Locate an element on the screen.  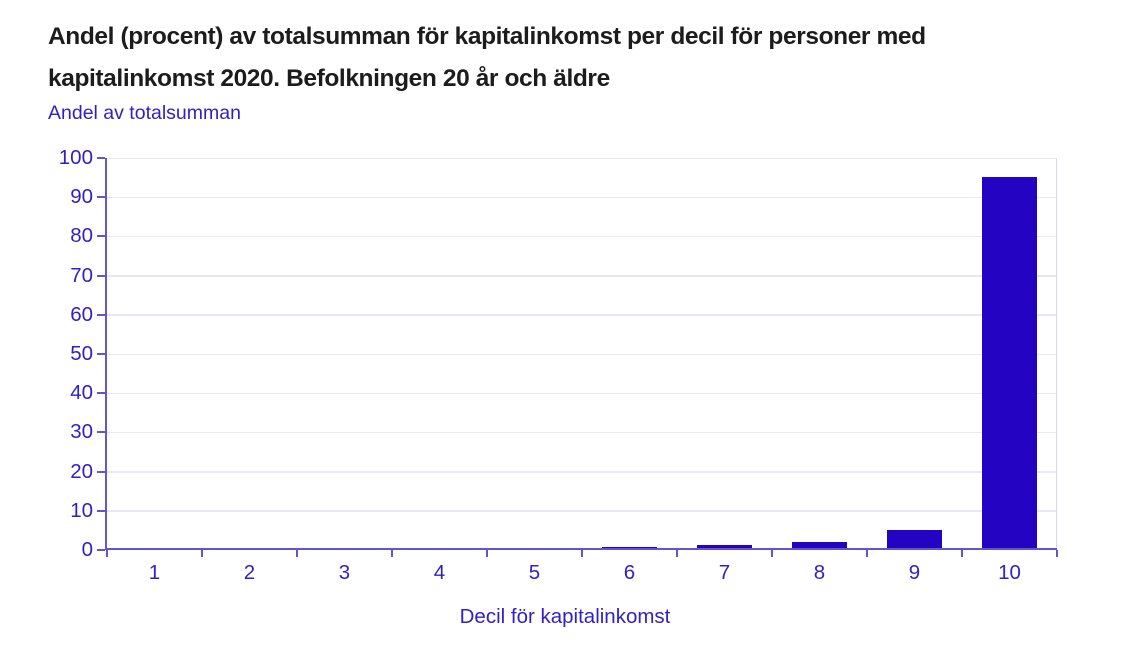
y-axis-label-30: 30 is located at coordinates (81, 432).